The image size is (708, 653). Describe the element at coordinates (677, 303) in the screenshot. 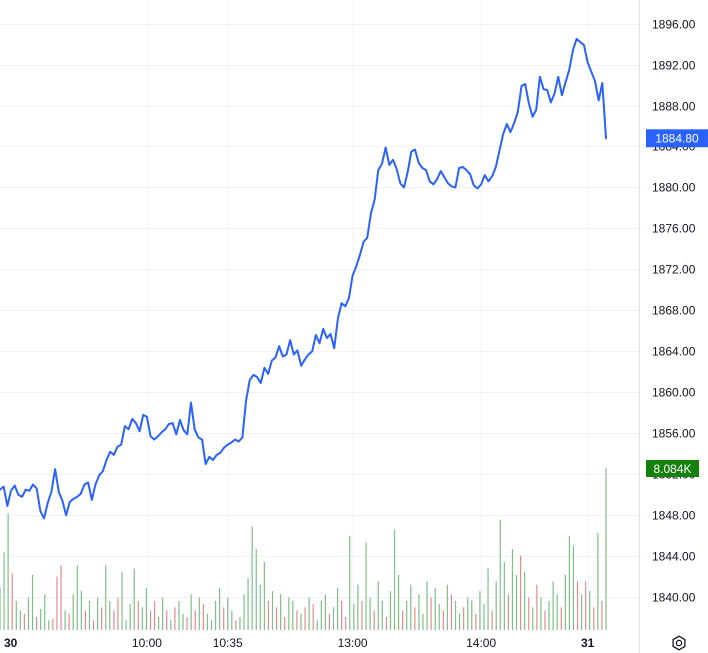

I see `axis-badges: 1884.80 8.084K` at that location.